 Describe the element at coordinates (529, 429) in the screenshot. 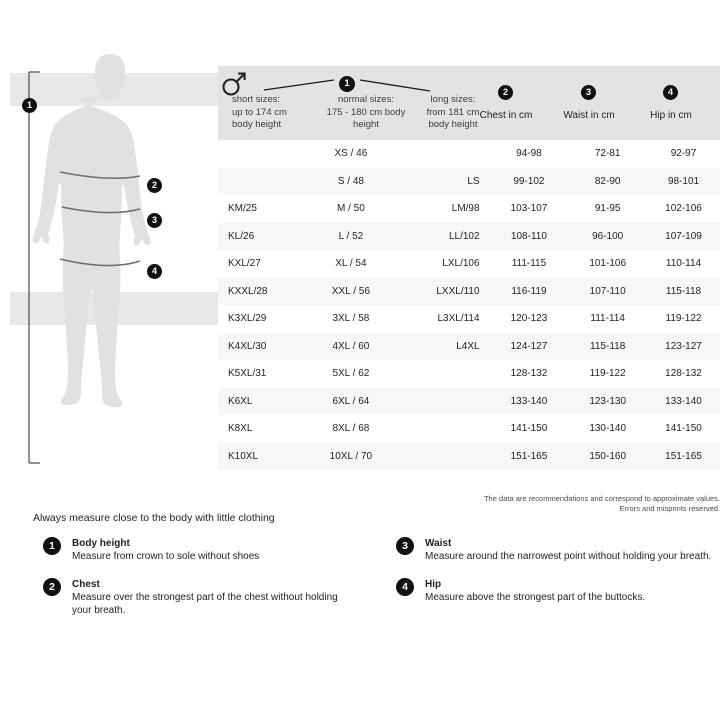

I see `cell-chest: 141-150` at that location.